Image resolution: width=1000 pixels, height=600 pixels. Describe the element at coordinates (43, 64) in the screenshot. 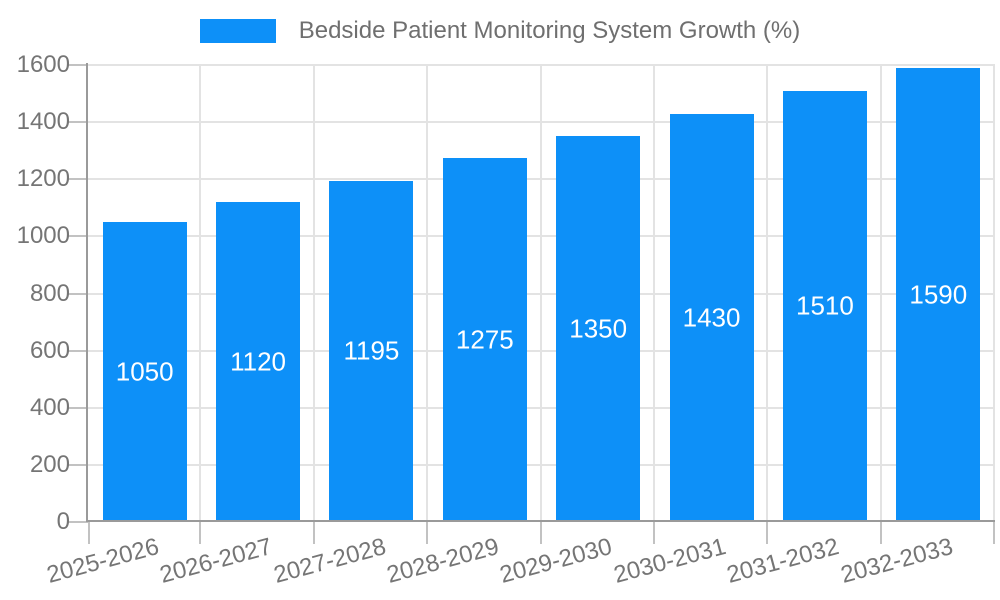

I see `y-axis-tick-label: 1600` at that location.